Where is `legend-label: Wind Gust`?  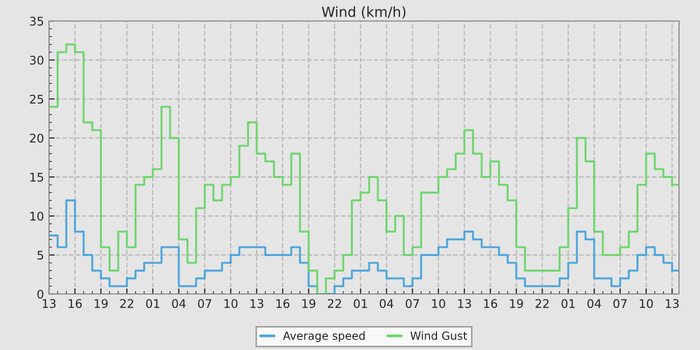
legend-label: Wind Gust is located at coordinates (439, 335).